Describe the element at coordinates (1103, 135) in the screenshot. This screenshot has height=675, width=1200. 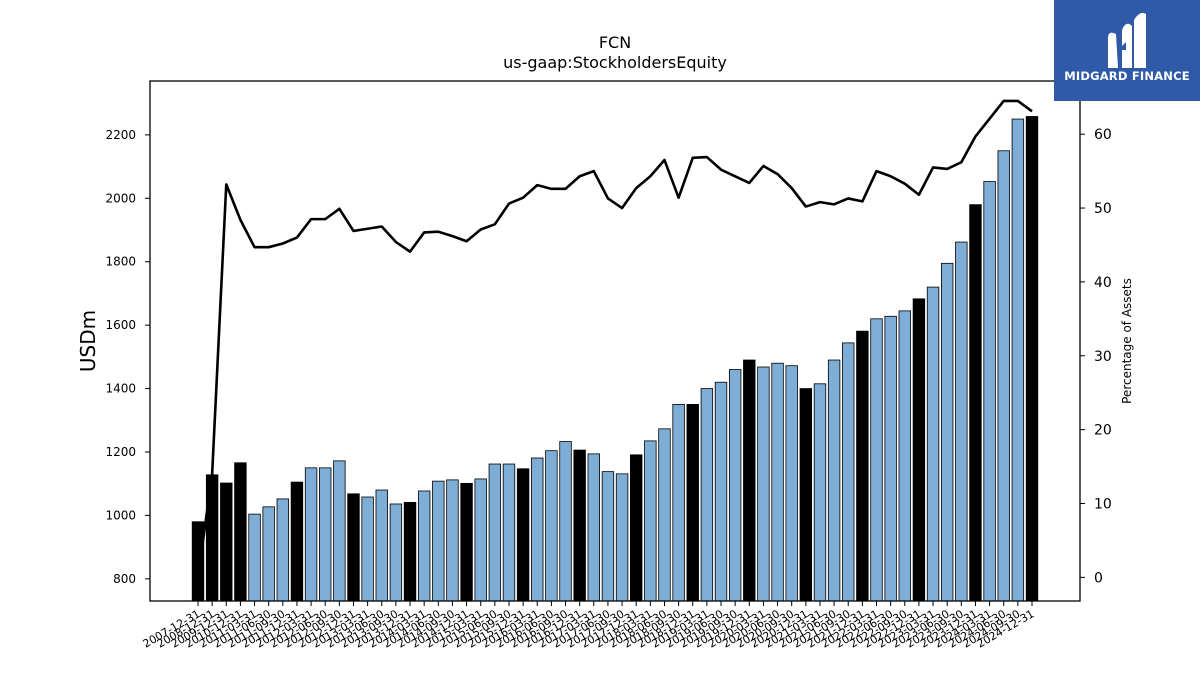
I see `y2-tick-label: 60` at that location.